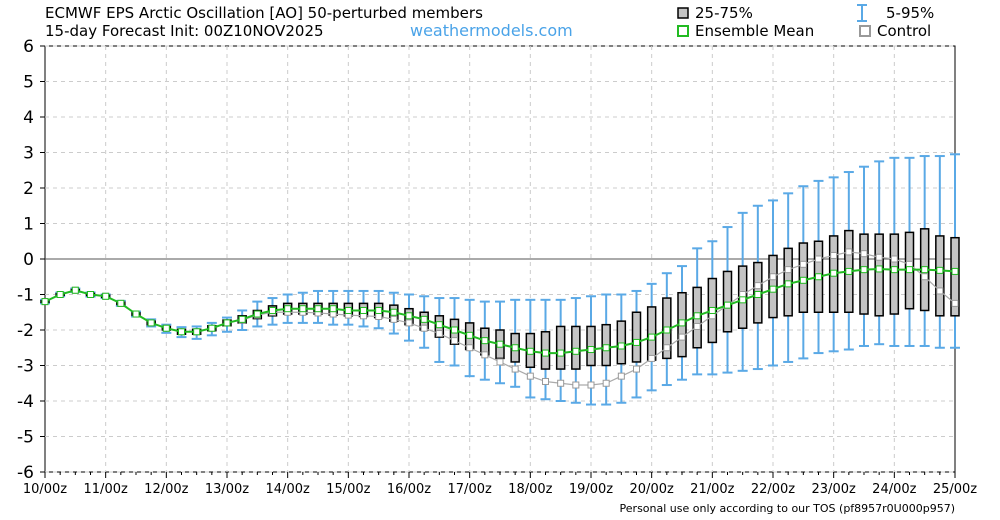  I want to click on legend-label: Ensemble Mean, so click(754, 31).